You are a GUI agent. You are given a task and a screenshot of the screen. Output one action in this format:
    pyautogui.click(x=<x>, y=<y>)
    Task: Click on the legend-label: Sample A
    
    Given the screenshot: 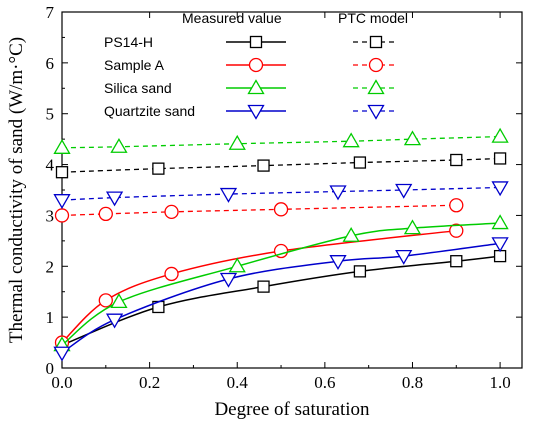 What is the action you would take?
    pyautogui.click(x=134, y=65)
    